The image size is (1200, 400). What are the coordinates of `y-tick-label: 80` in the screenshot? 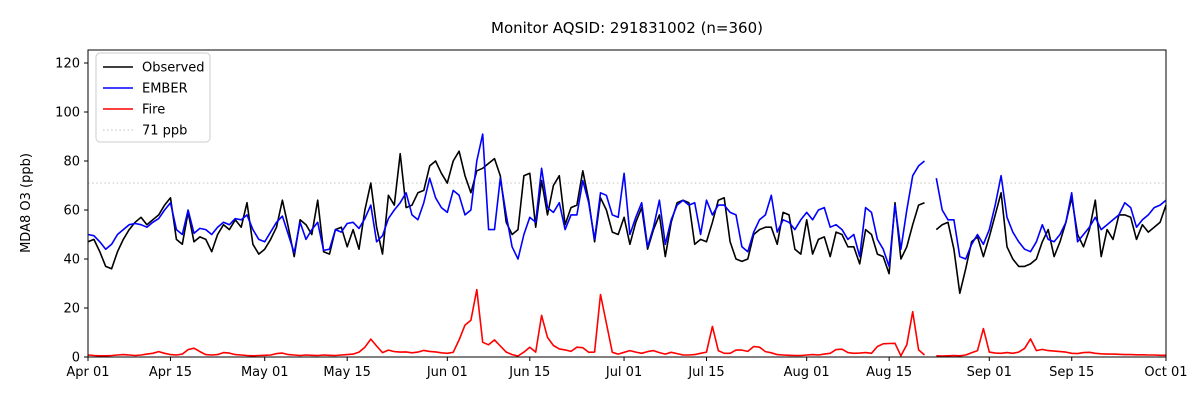 It's located at (71, 162).